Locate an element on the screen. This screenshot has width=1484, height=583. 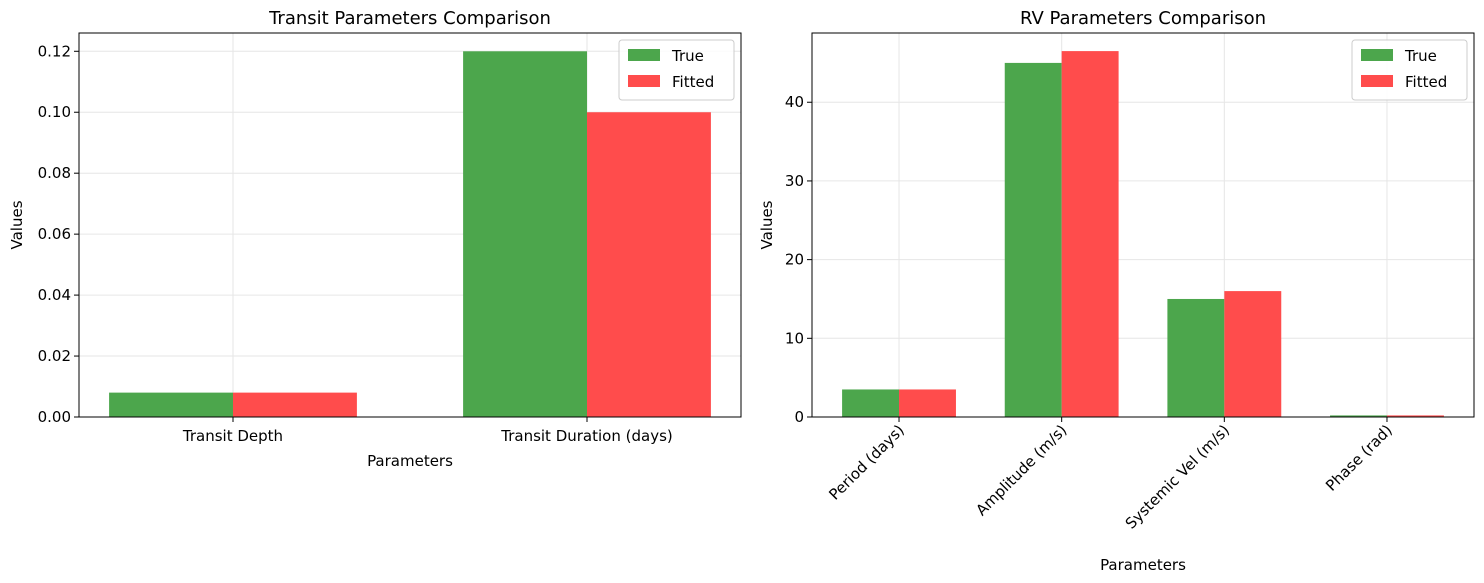
y-tick-label: 0.00 is located at coordinates (54, 417).